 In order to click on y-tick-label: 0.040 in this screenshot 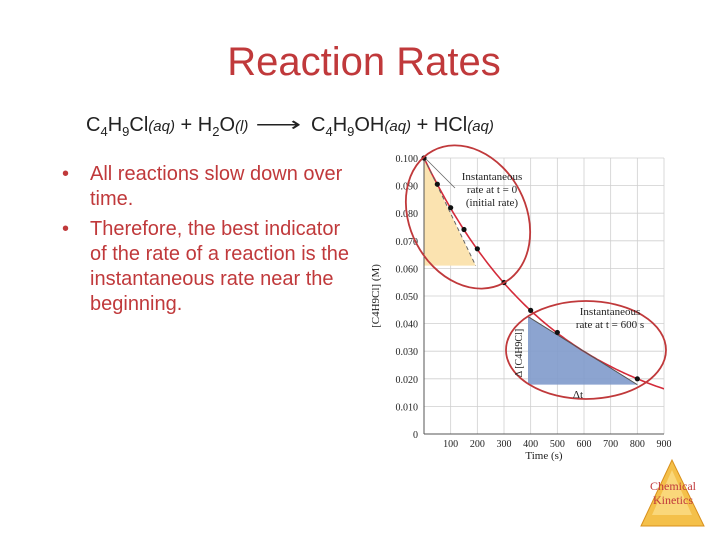, I will do `click(407, 325)`.